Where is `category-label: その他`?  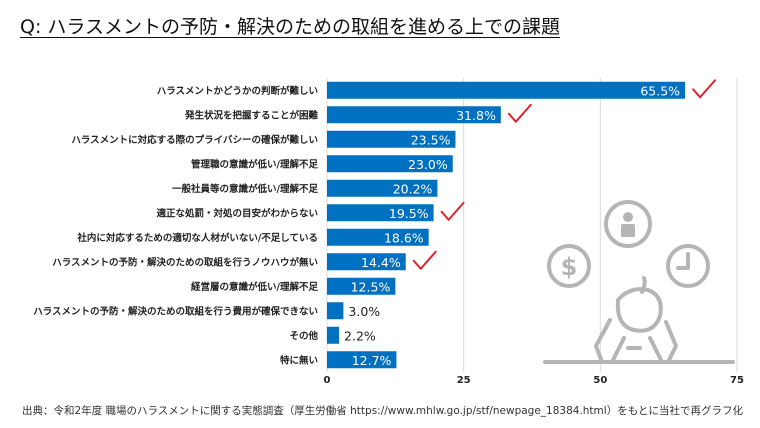 category-label: その他 is located at coordinates (303, 336).